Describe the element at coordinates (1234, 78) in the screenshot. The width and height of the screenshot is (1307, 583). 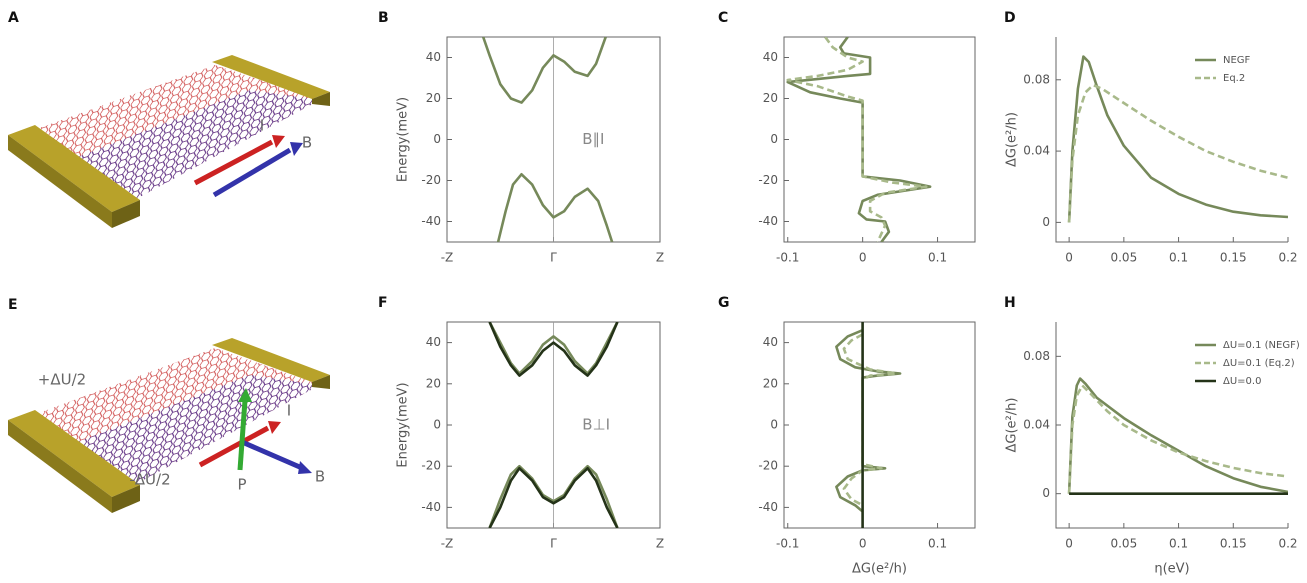
I see `legend-label: Eq.2` at that location.